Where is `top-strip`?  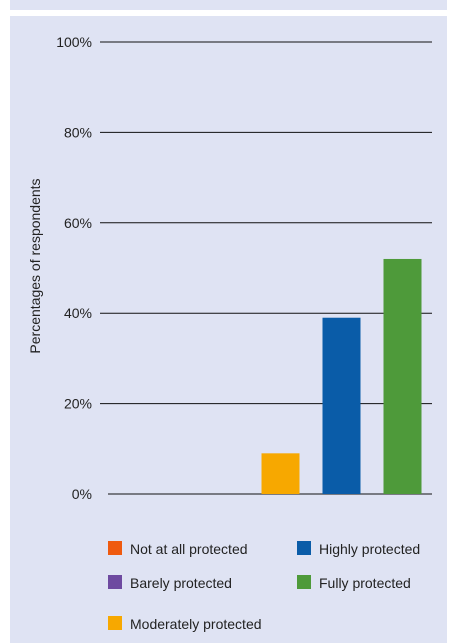 top-strip is located at coordinates (228, 13).